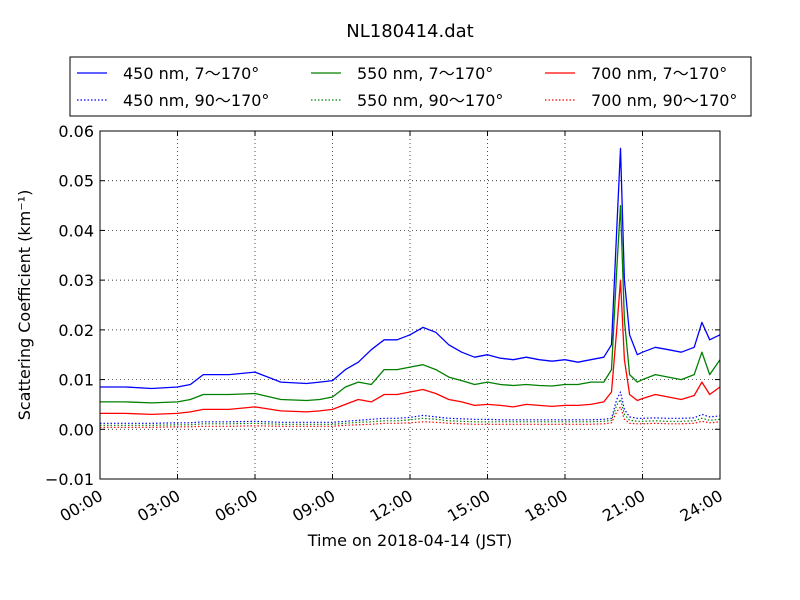 The image size is (800, 600). What do you see at coordinates (24, 305) in the screenshot?
I see `y-axis-label: Scattering Coefficient (km⁻¹)` at bounding box center [24, 305].